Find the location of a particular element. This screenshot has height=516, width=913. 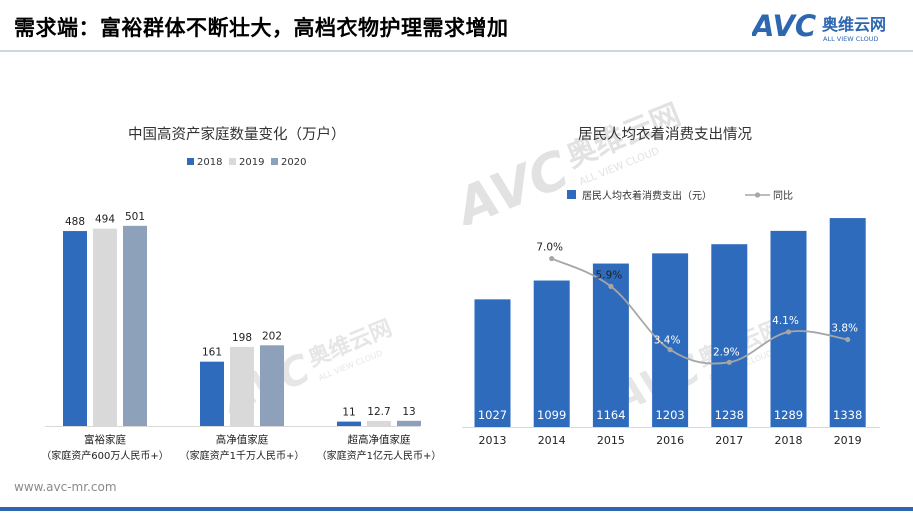

data-label-2019-1: 198 is located at coordinates (242, 338).